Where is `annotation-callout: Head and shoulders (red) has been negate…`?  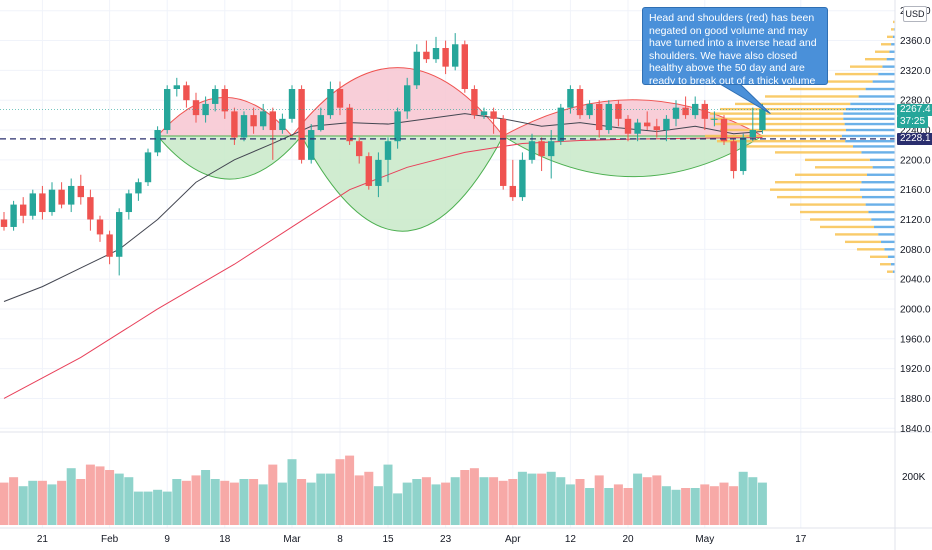
annotation-callout: Head and shoulders (red) has been negate… is located at coordinates (735, 46).